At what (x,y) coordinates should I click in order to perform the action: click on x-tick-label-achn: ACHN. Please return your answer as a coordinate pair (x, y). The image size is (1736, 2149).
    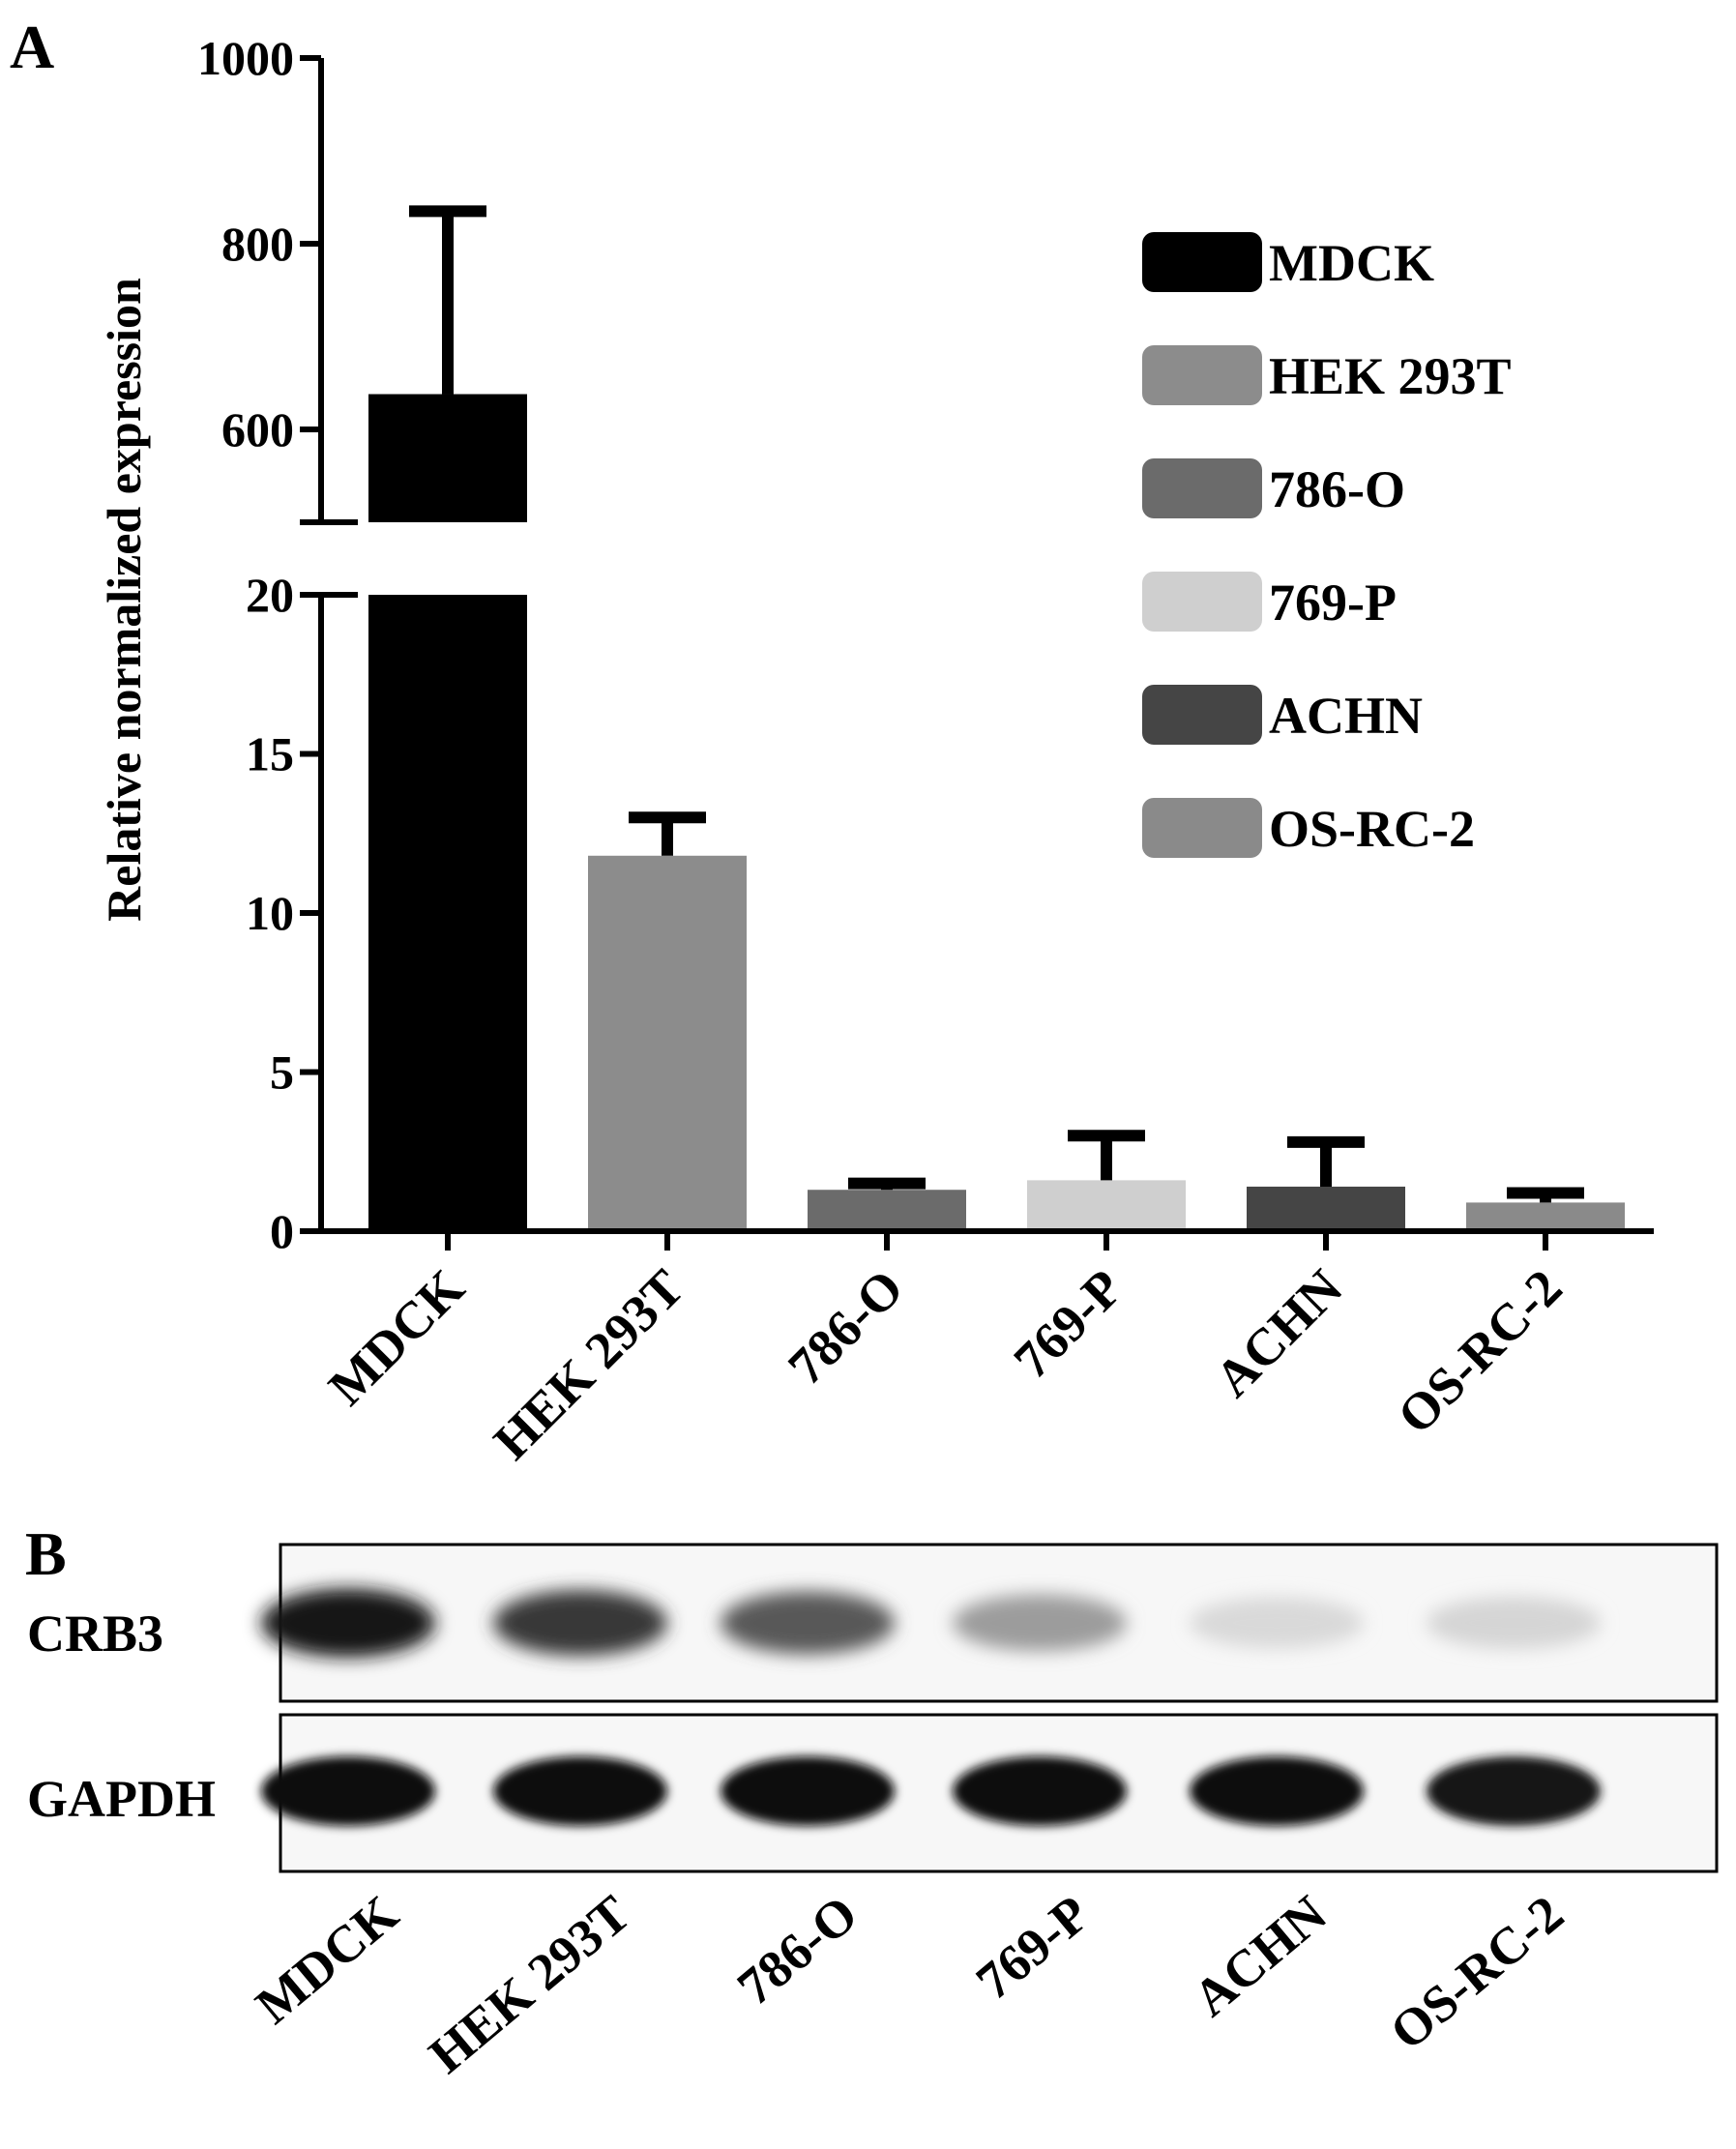
    Looking at the image, I should click on (1279, 1333).